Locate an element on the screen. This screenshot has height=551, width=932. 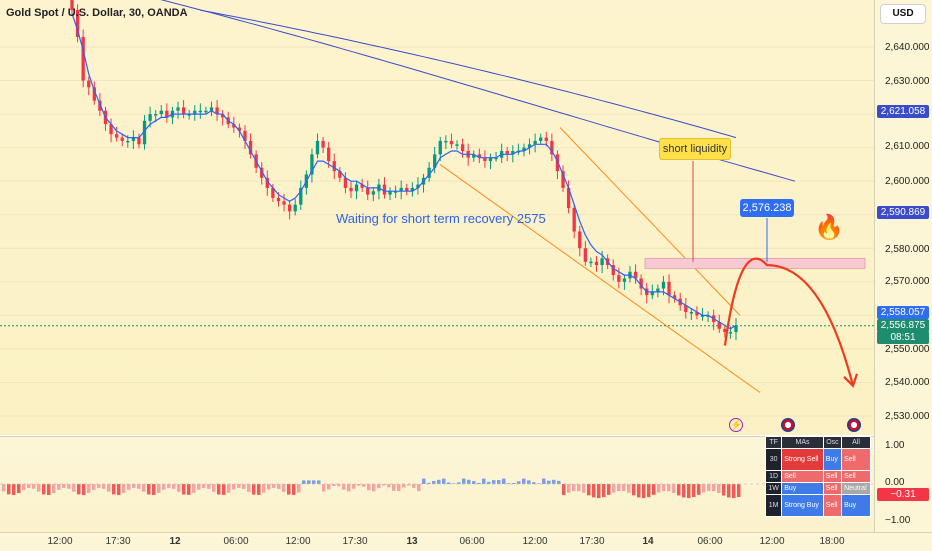
ta-cell: Neutral is located at coordinates (856, 488).